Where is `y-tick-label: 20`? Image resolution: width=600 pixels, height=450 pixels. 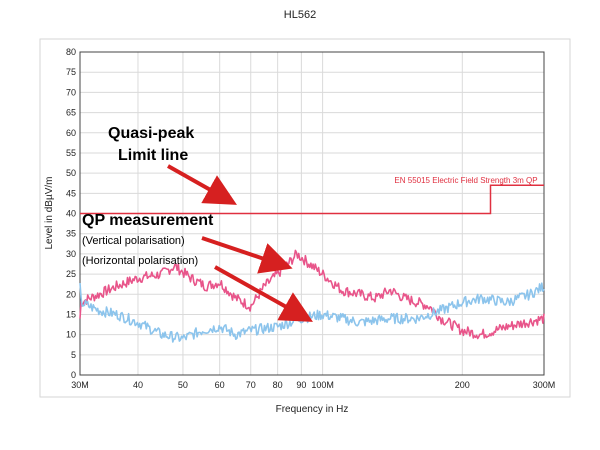
y-tick-label: 20 is located at coordinates (71, 294).